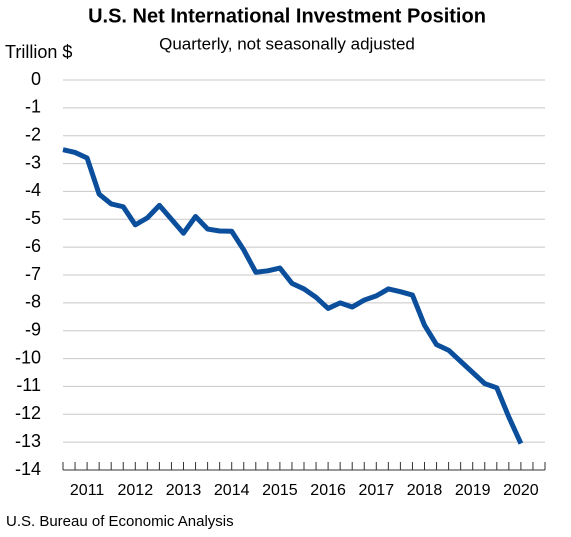 This screenshot has width=571, height=537. What do you see at coordinates (287, 43) in the screenshot?
I see `chart-subtitle: Quarterly, not seasonally adjusted` at bounding box center [287, 43].